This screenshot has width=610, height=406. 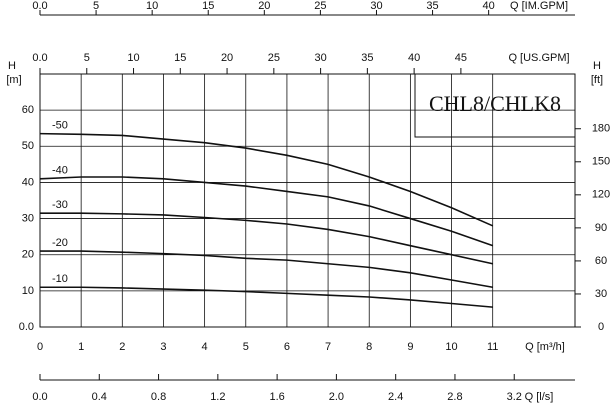 I want to click on secondary-x-tick-label: 2.4, so click(x=395, y=397).